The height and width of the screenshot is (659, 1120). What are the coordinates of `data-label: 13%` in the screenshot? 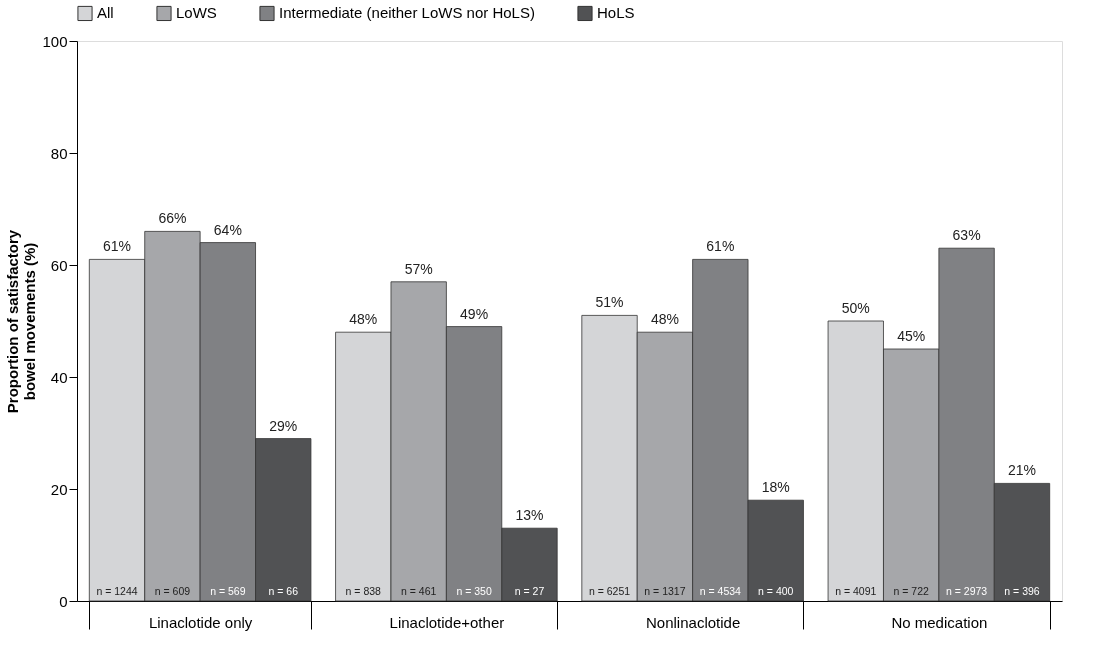 It's located at (529, 515).